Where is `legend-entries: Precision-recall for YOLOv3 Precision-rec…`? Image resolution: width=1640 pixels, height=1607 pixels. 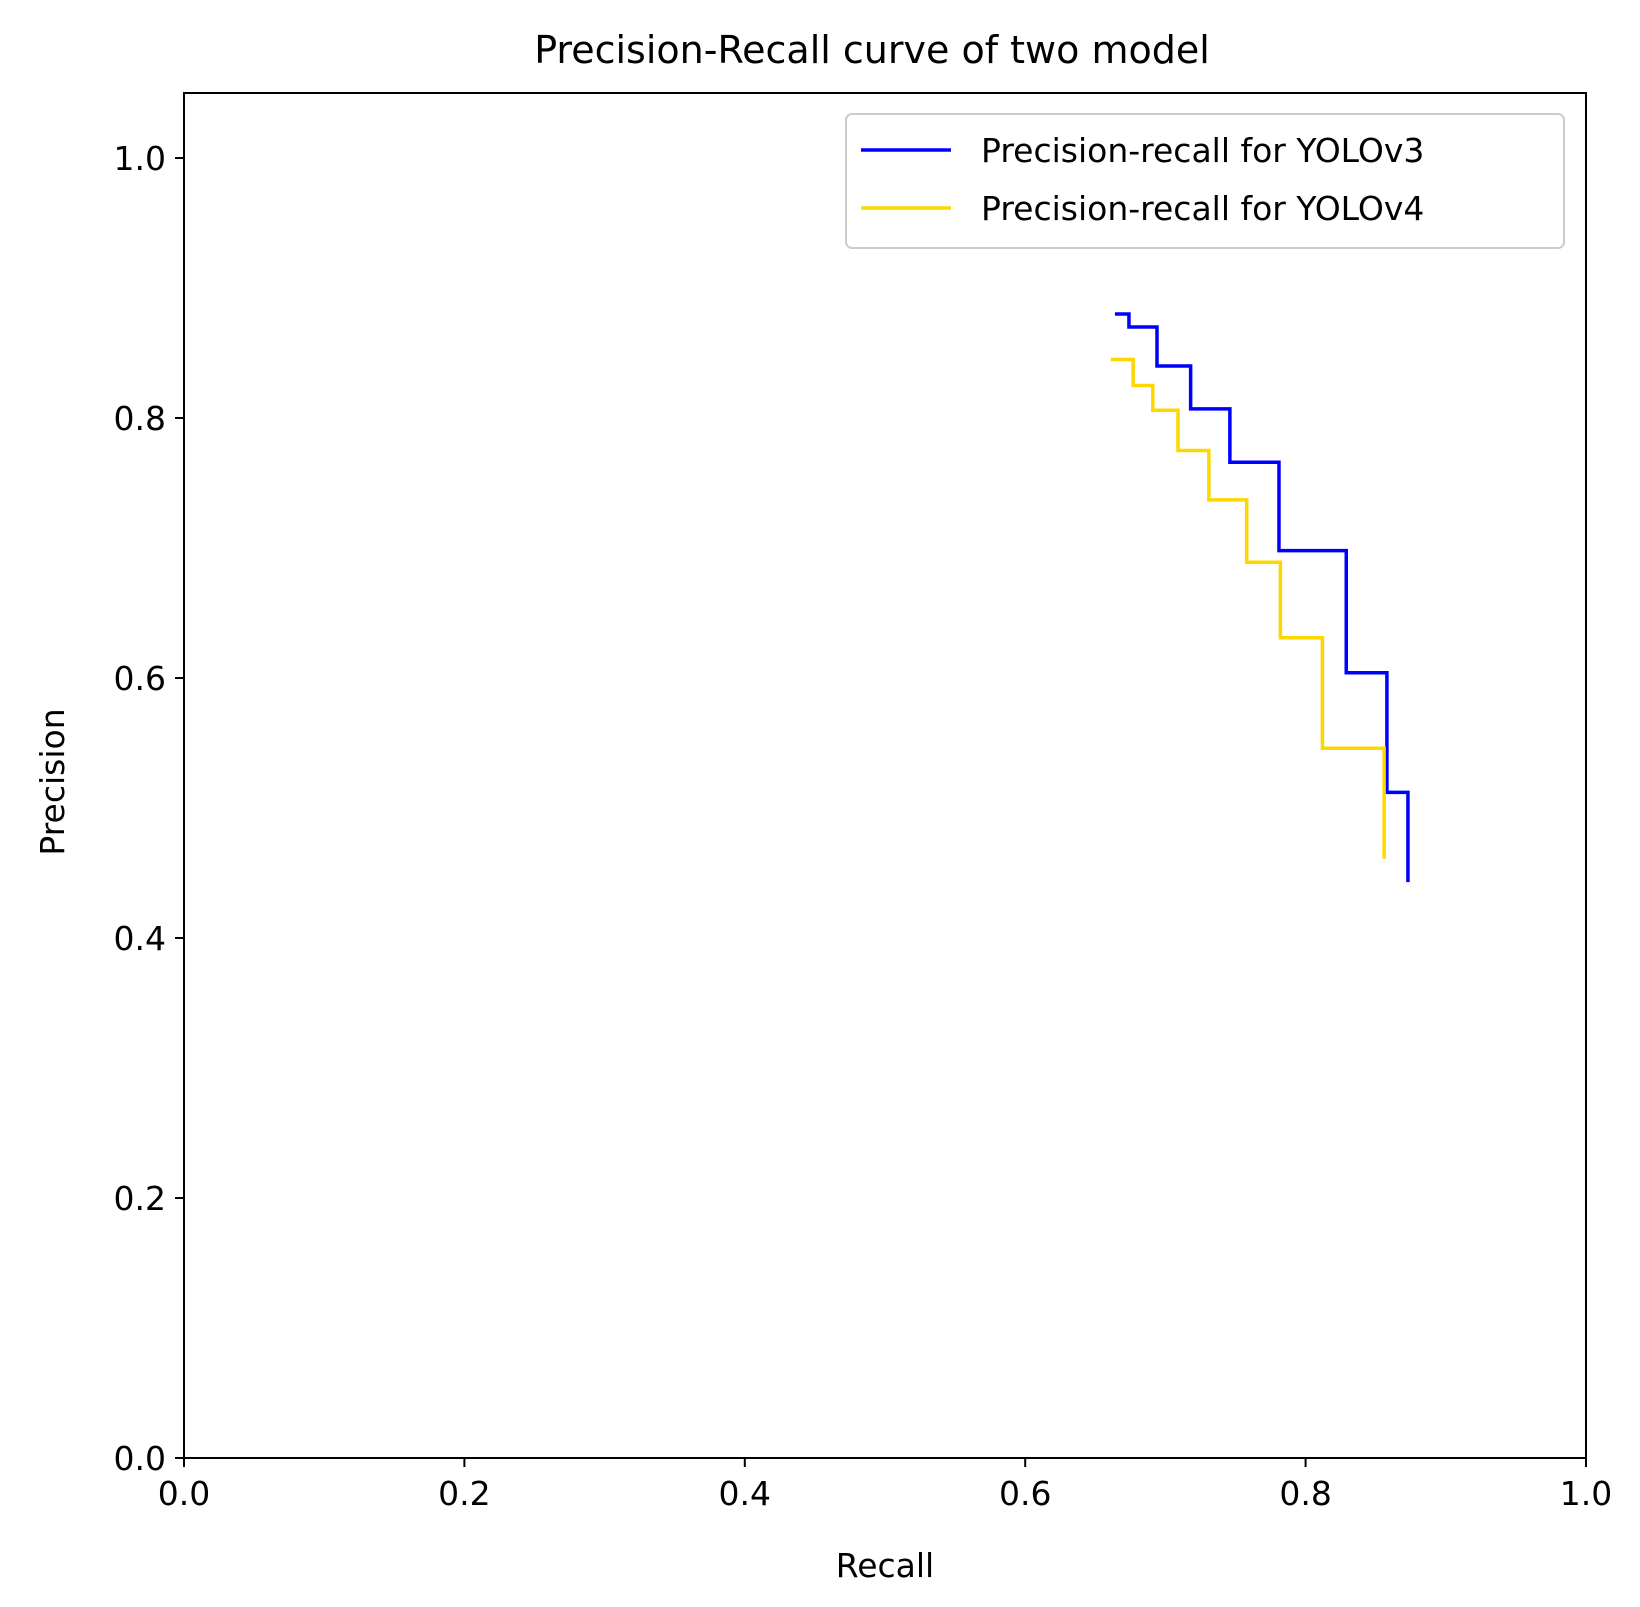
legend-entries: Precision-recall for YOLOv3 Precision-rec… is located at coordinates (1142, 179).